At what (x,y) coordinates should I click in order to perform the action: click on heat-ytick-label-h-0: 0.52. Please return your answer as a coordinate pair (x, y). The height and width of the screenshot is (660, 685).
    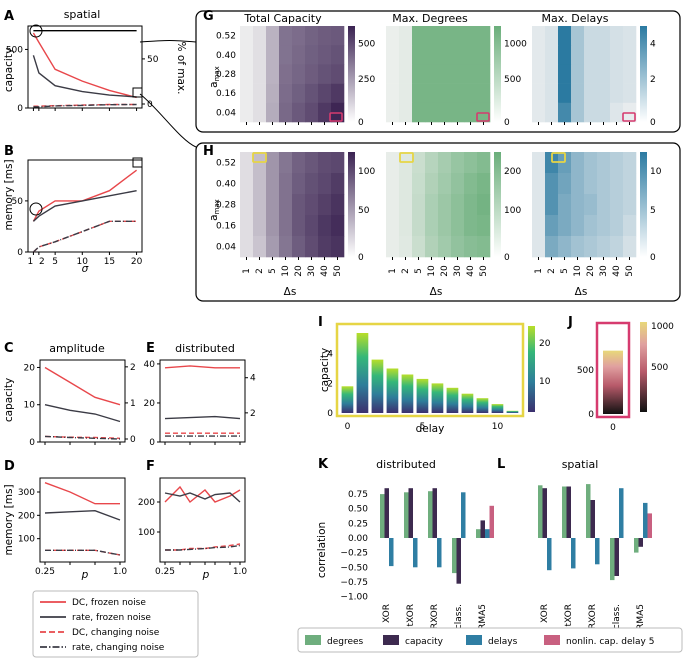
    Looking at the image, I should click on (226, 164).